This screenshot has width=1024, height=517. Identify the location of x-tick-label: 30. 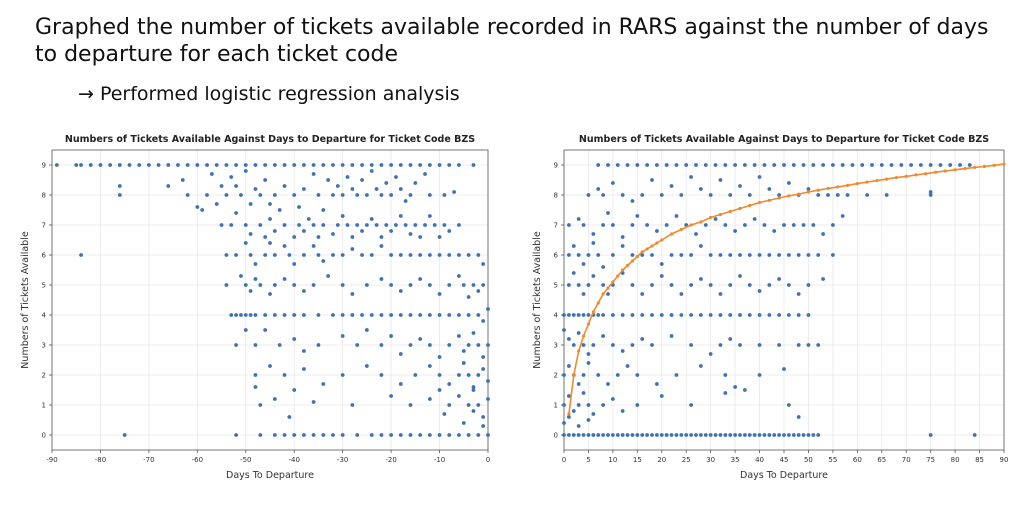
(710, 460).